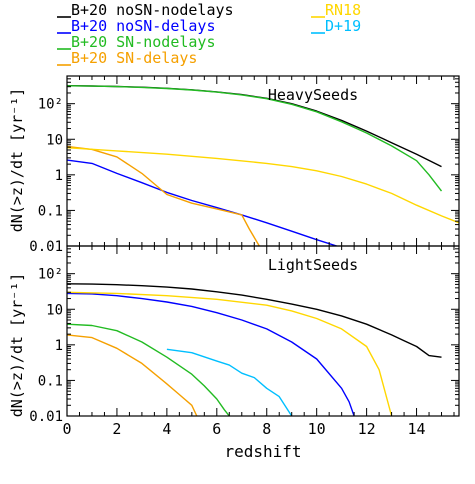  I want to click on x-tick-label: 0, so click(66, 429).